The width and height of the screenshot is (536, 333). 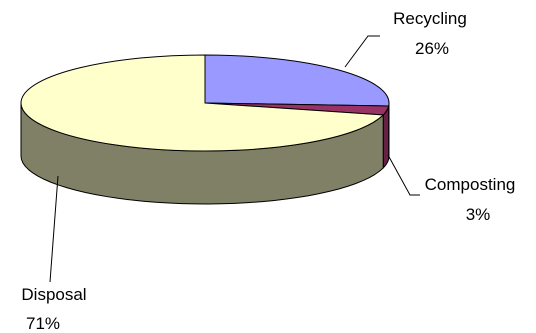 What do you see at coordinates (362, 51) in the screenshot?
I see `leader-recycling` at bounding box center [362, 51].